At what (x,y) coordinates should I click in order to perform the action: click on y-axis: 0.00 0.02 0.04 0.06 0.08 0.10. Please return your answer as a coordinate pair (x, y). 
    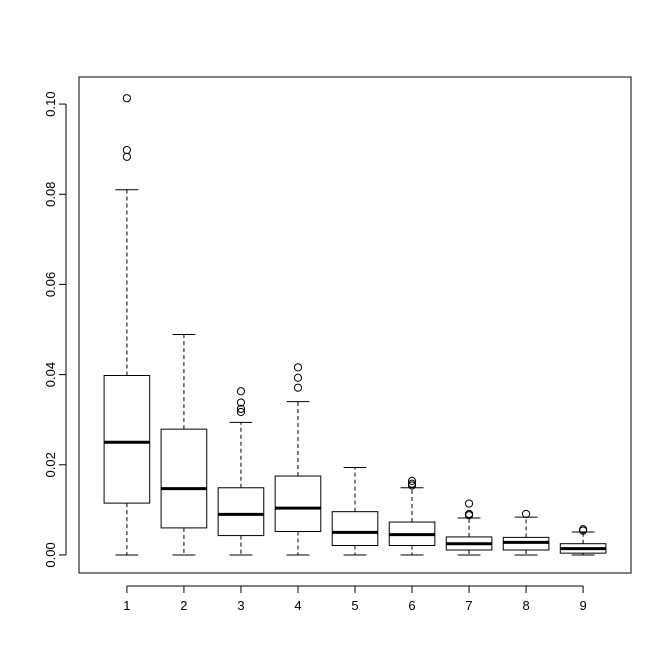
    Looking at the image, I should click on (55, 329).